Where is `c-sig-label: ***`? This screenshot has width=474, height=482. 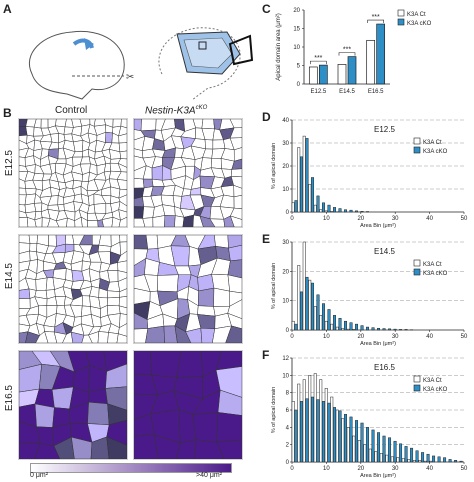 c-sig-label: *** is located at coordinates (347, 50).